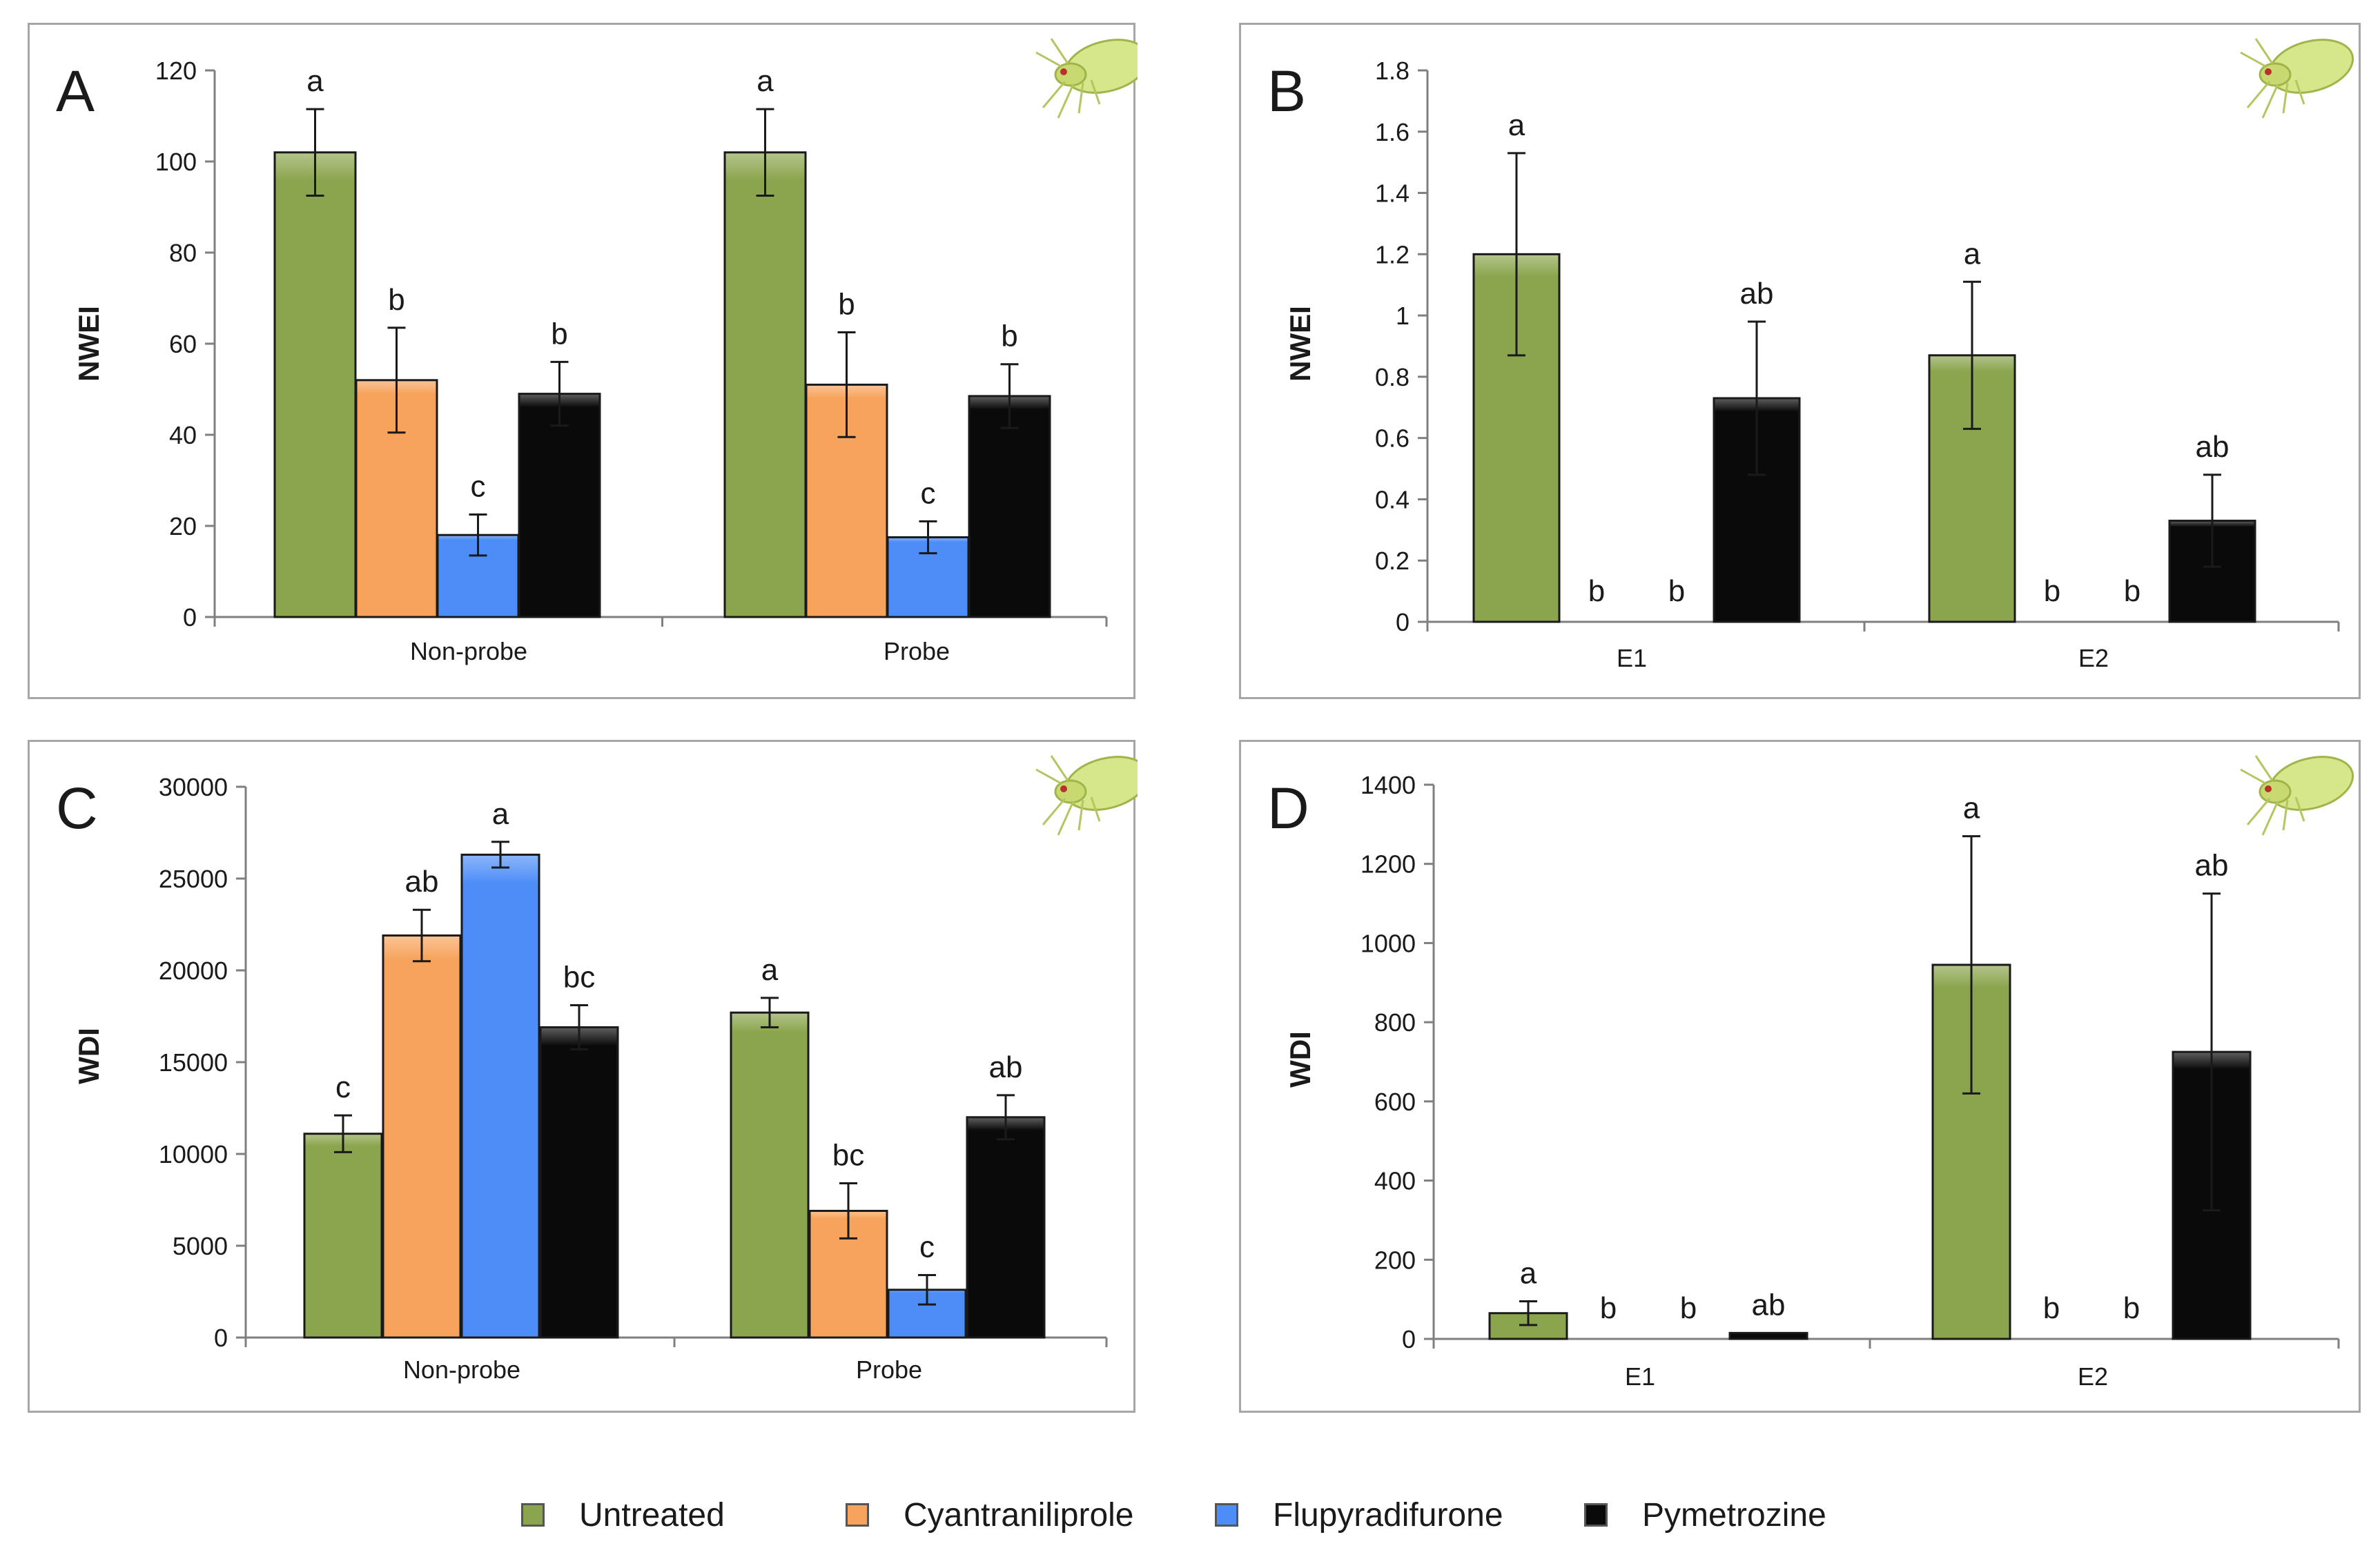 The height and width of the screenshot is (1557, 2380). I want to click on bar-pymetrozine-e1, so click(1757, 510).